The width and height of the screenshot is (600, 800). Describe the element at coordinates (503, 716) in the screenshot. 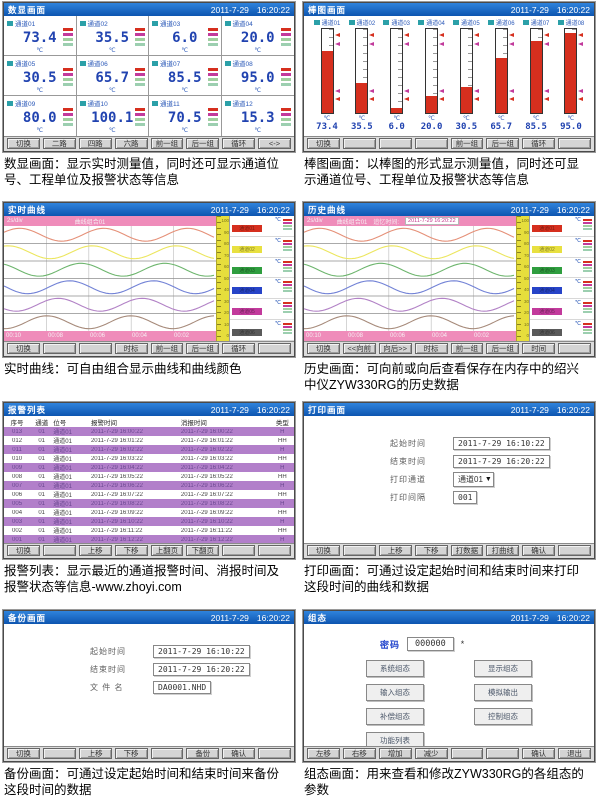

I see `control-config-button: 控制组态` at that location.